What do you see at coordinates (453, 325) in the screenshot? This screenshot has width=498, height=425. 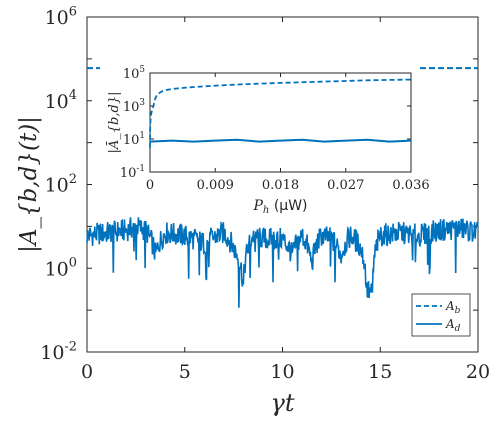 I see `legend-label-Ad: Ad` at bounding box center [453, 325].